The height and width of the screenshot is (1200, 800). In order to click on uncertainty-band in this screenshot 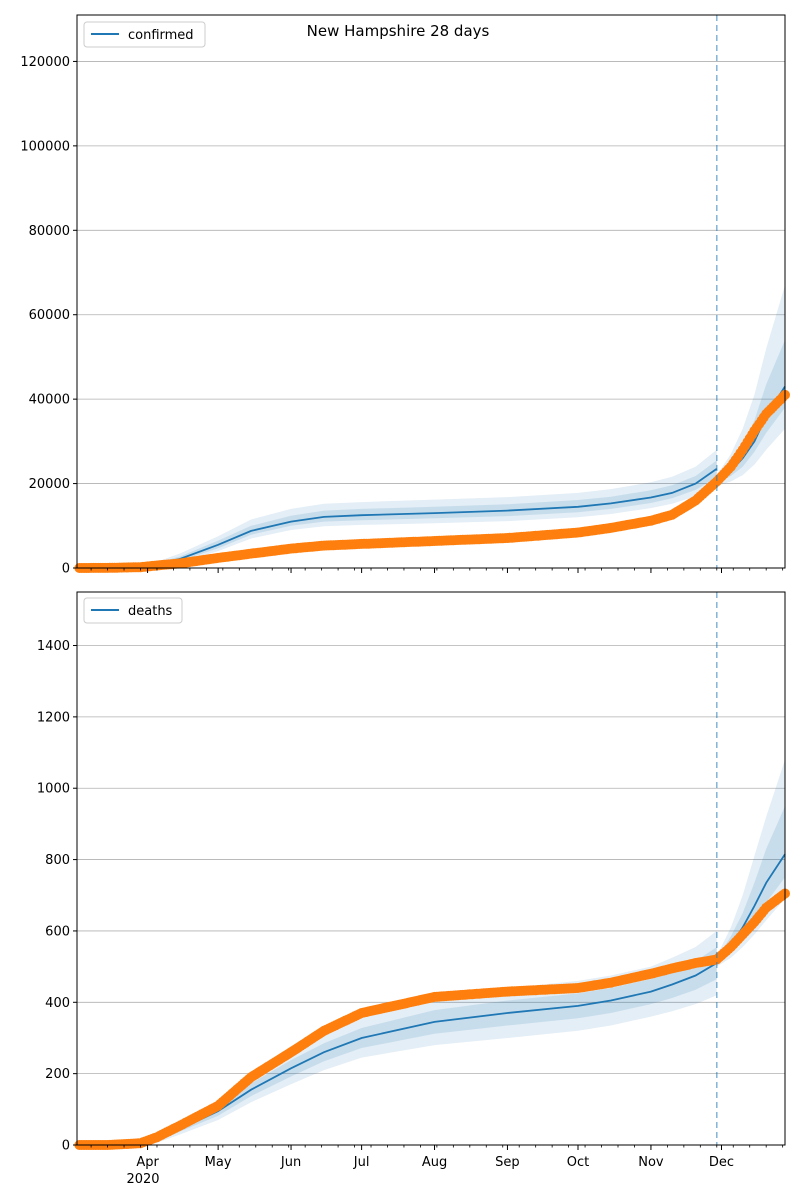, I will do `click(397, 508)`.